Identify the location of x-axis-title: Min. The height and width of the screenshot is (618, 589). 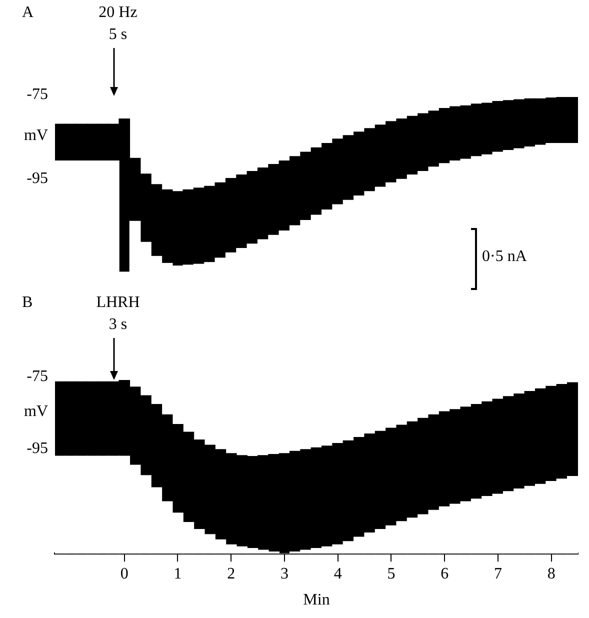
(316, 600).